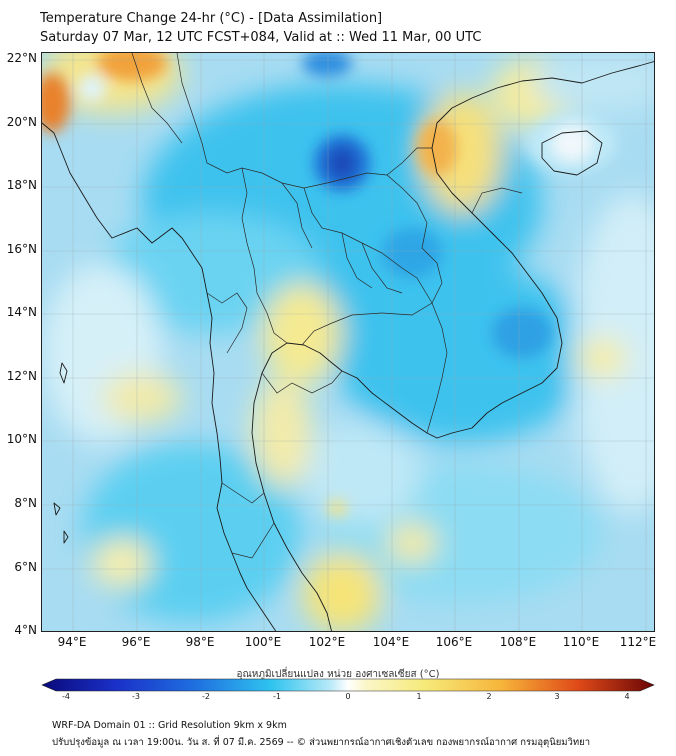  I want to click on lon-label-110e: 110°E, so click(581, 642).